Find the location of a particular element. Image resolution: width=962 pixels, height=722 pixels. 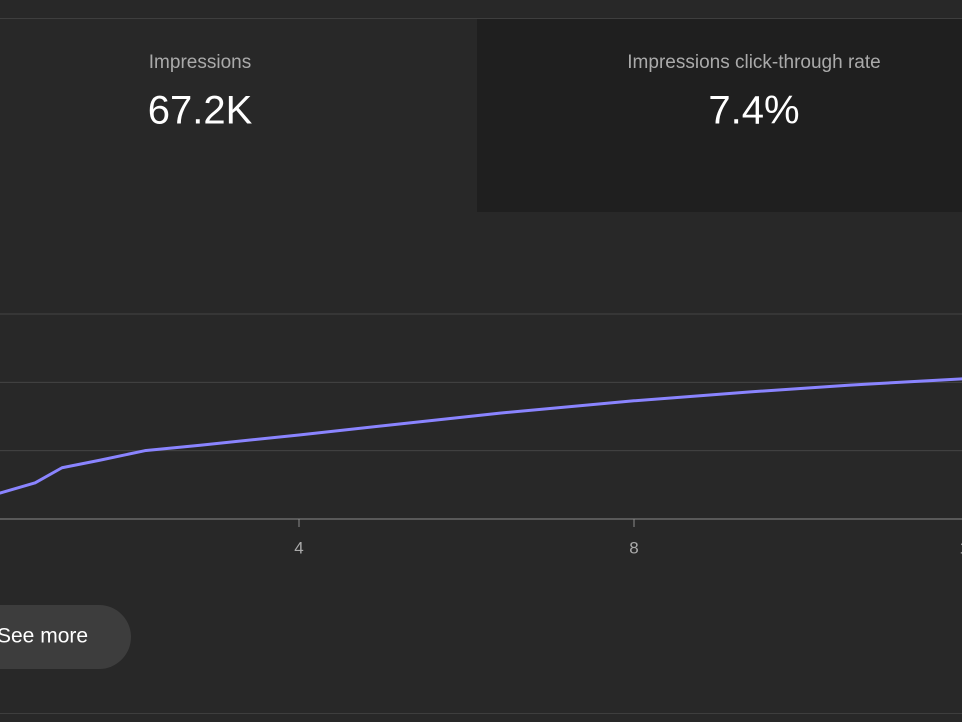

button-label: See more is located at coordinates (44, 636).